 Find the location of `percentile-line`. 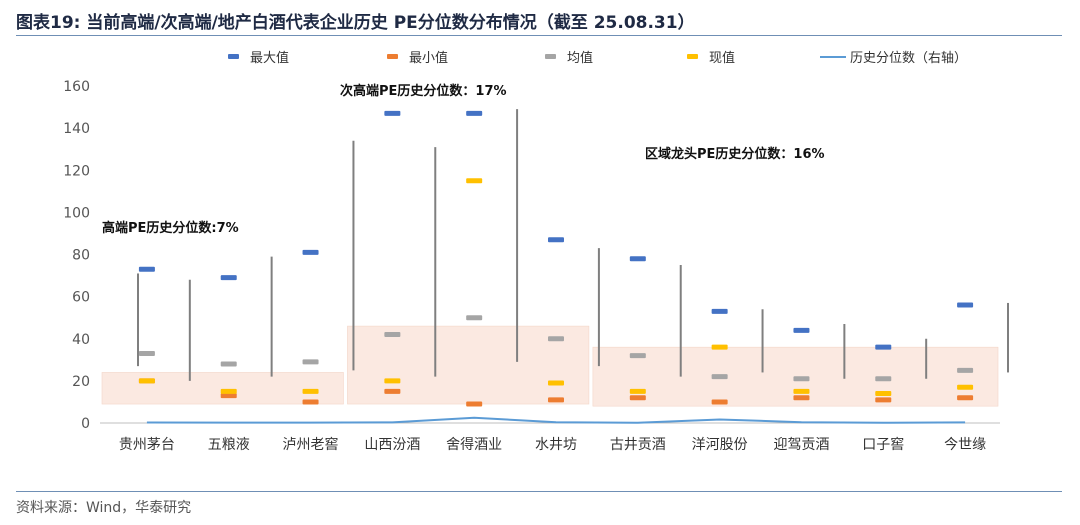

percentile-line is located at coordinates (556, 420).